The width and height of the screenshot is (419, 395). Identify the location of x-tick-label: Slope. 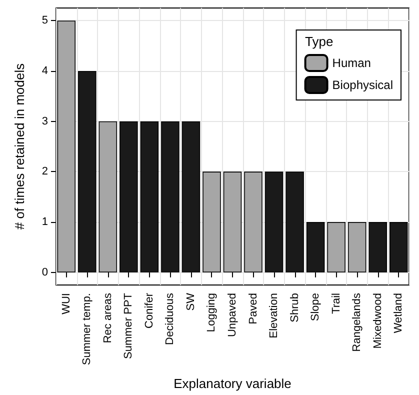
(316, 307).